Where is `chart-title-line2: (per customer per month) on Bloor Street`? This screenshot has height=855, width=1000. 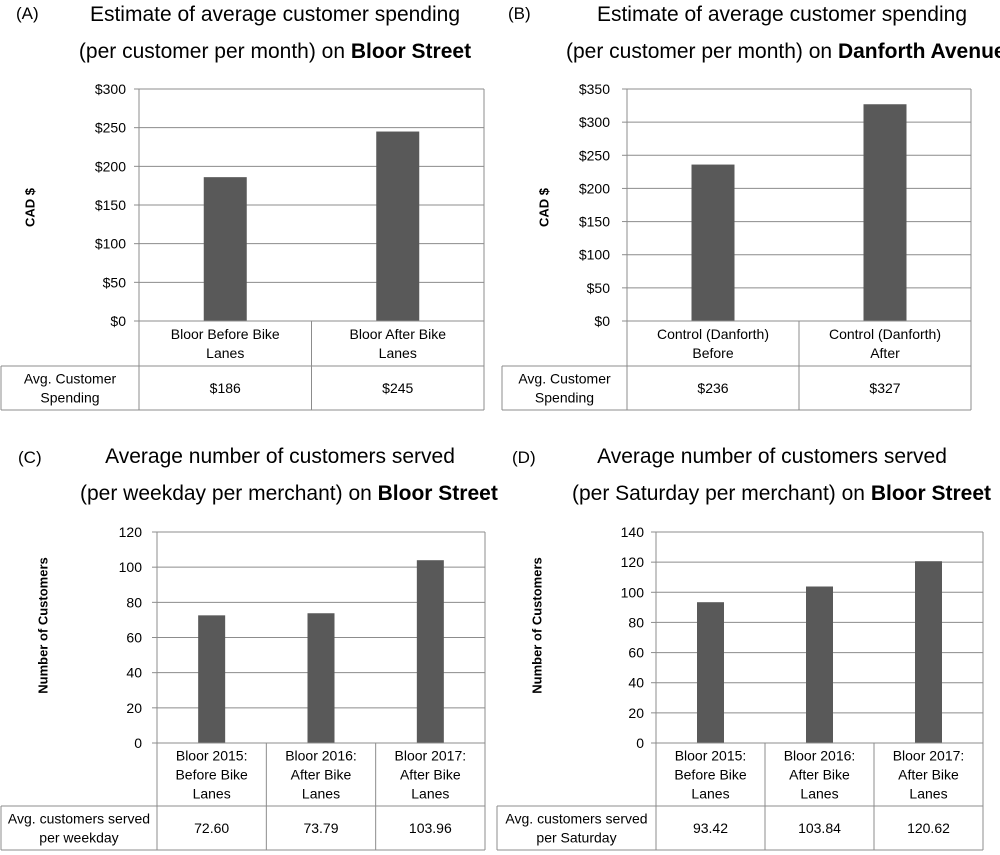 chart-title-line2: (per customer per month) on Bloor Street is located at coordinates (275, 51).